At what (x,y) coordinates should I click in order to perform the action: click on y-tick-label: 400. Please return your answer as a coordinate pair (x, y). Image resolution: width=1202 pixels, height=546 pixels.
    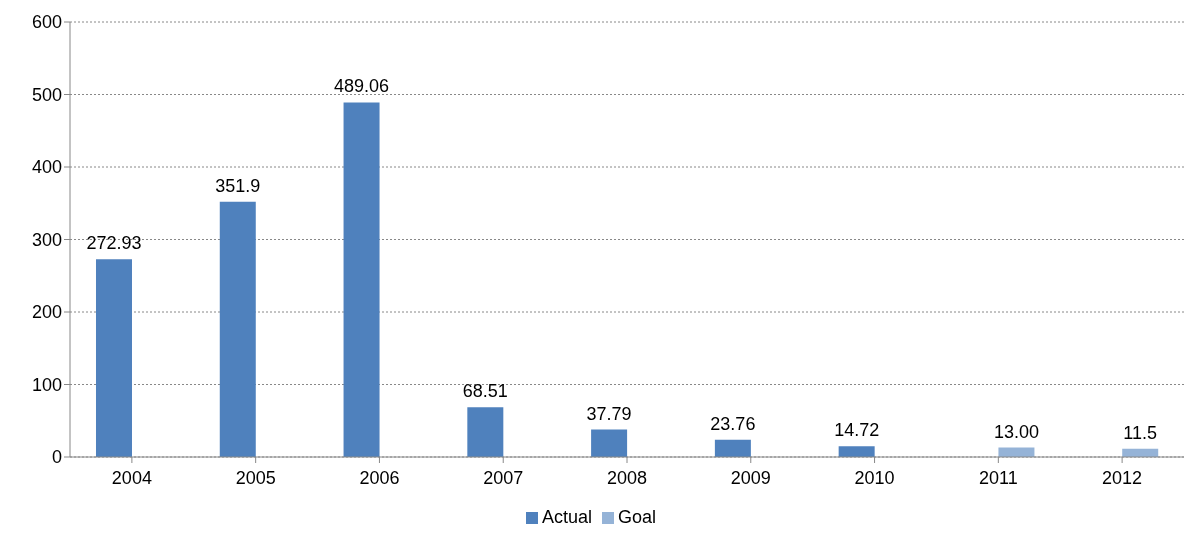
    Looking at the image, I should click on (46, 167).